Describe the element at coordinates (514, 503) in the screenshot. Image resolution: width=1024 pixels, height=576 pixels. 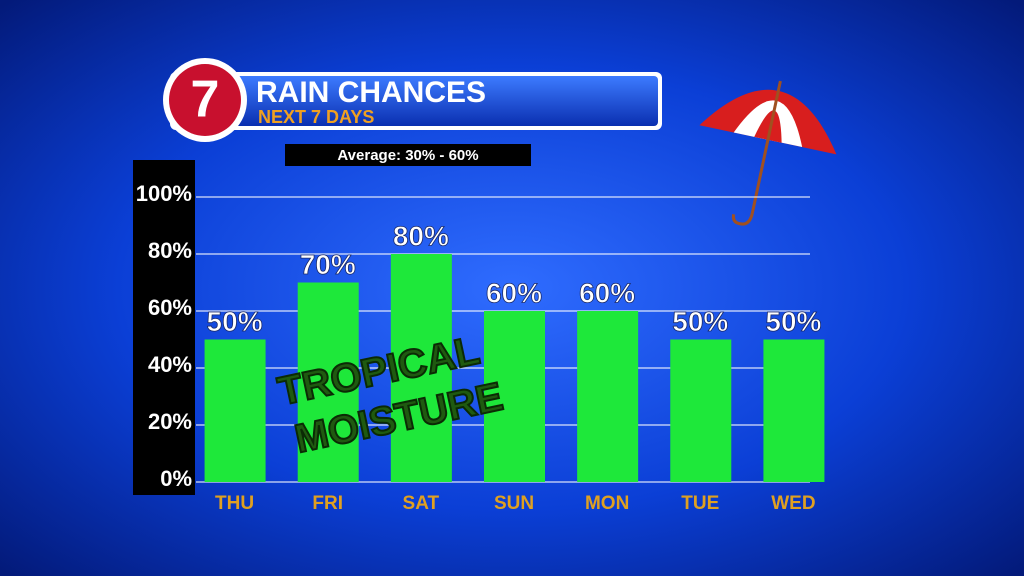
I see `x-tick-label: SUN` at that location.